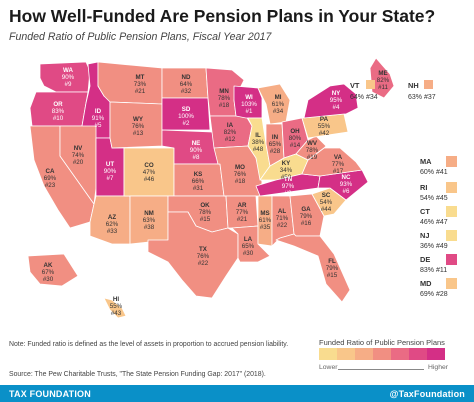  I want to click on state-label-al: #22, so click(282, 225).